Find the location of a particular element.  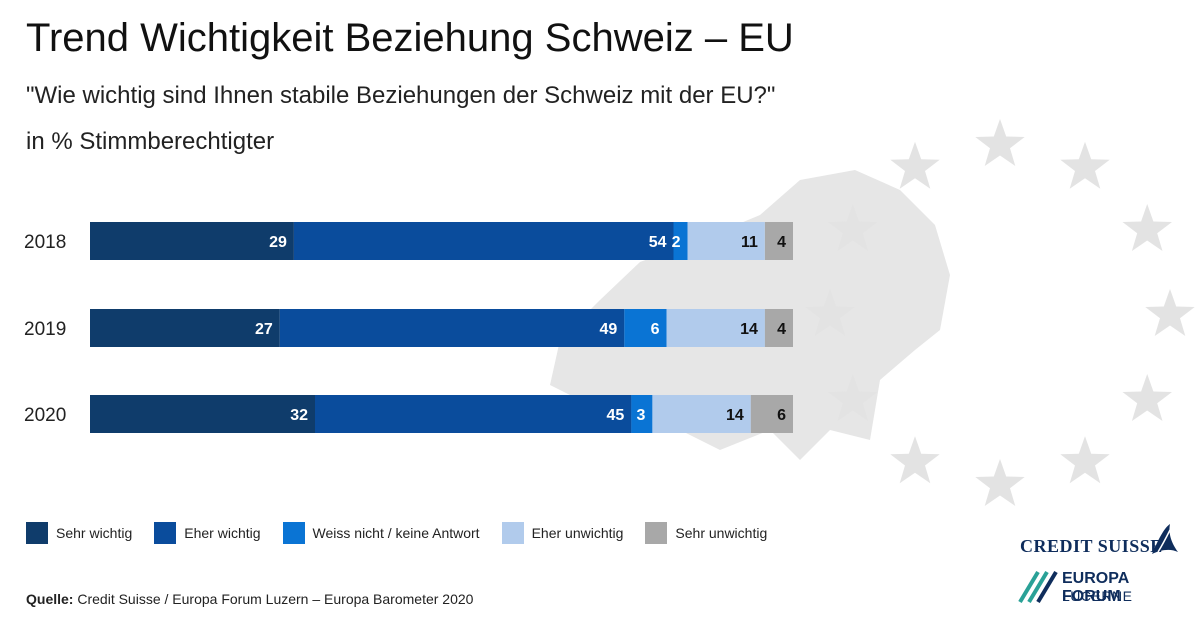

lucerne-wordmark: LUCERNE is located at coordinates (1097, 596).